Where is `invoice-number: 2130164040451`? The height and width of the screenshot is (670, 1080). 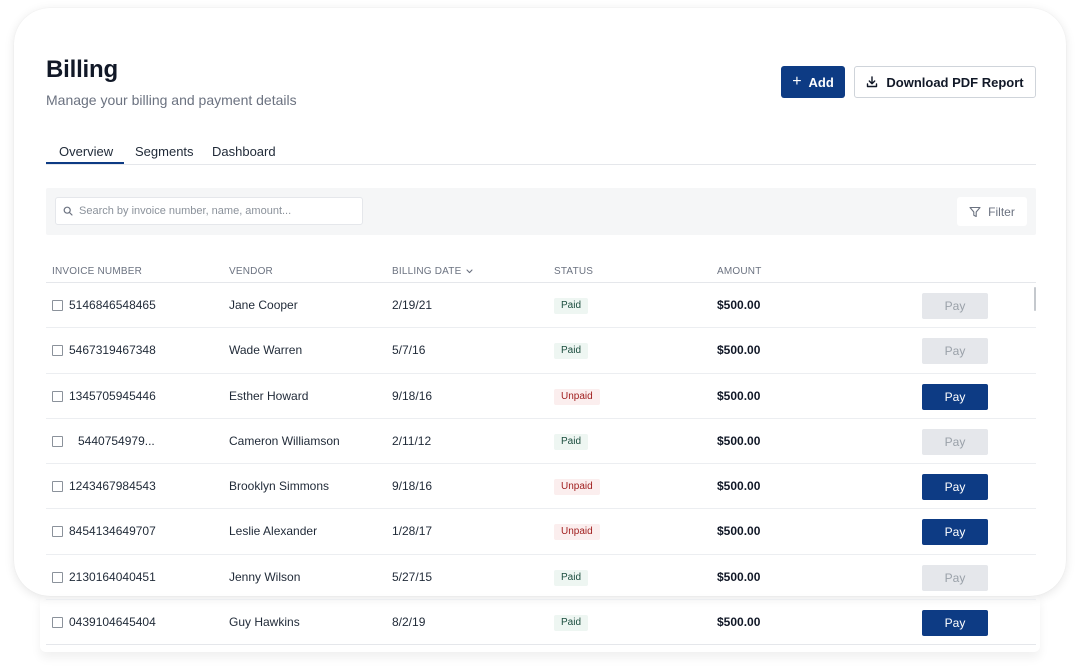
invoice-number: 2130164040451 is located at coordinates (112, 576).